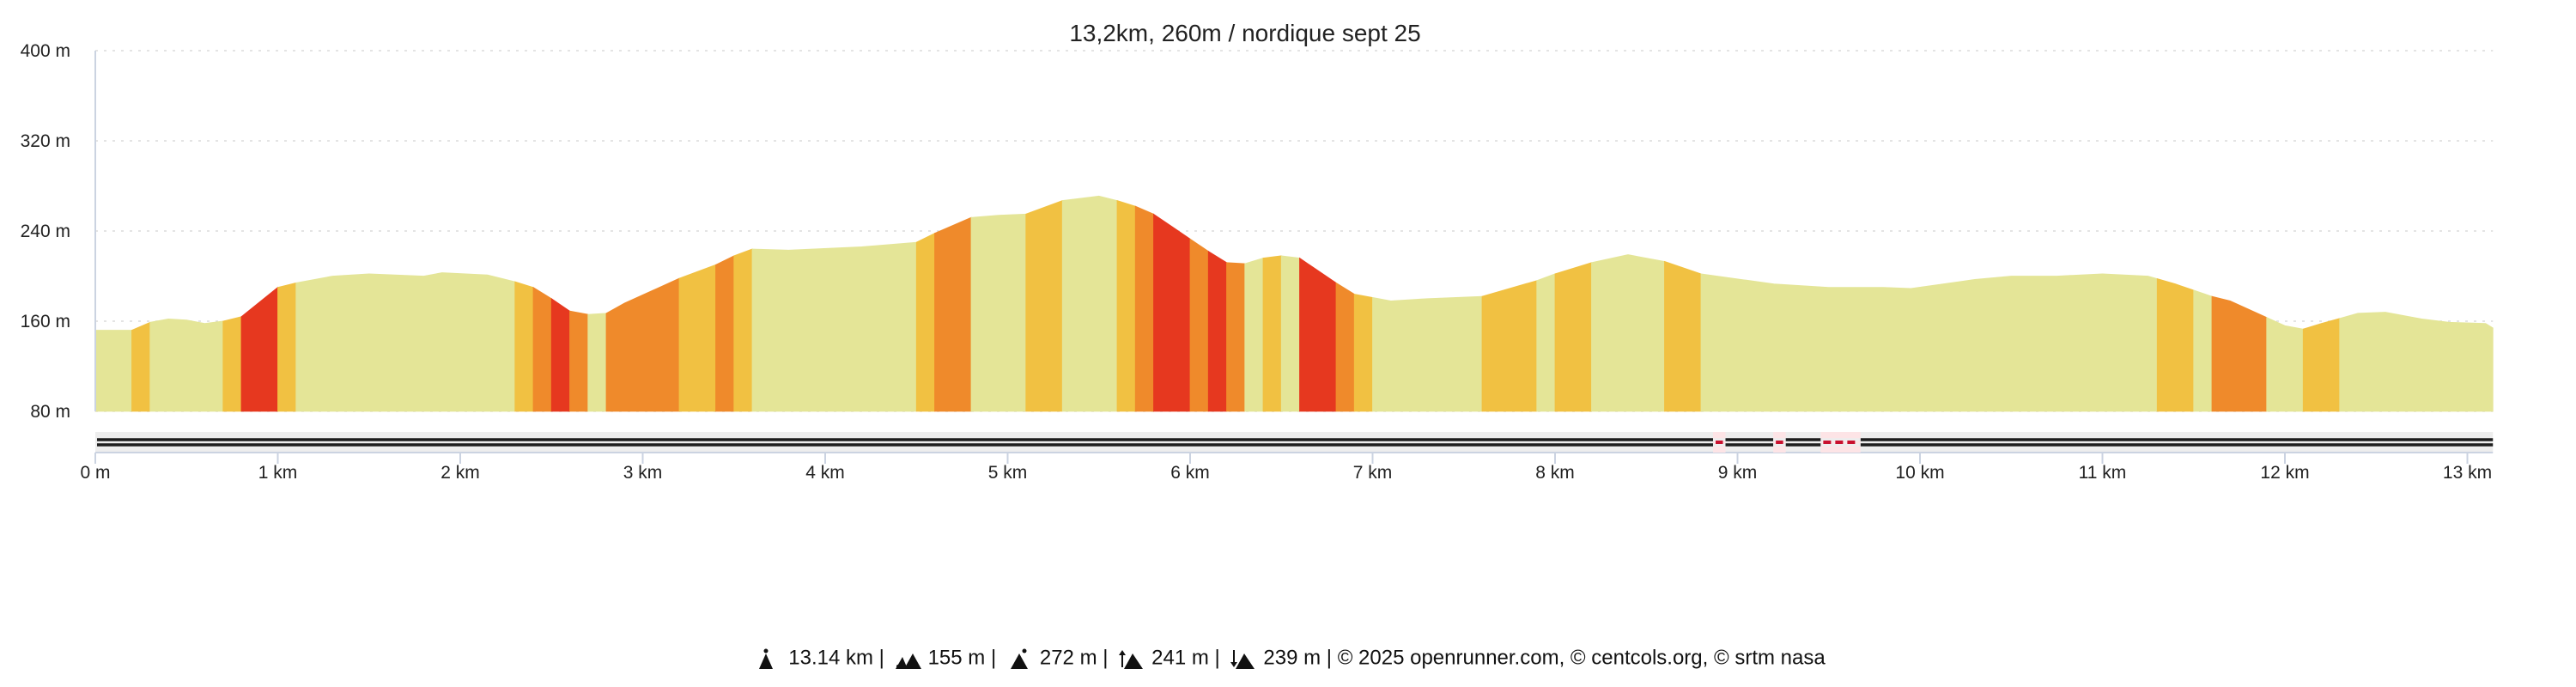 This screenshot has height=687, width=2576. Describe the element at coordinates (278, 473) in the screenshot. I see `x-tick-label: 1 km` at that location.